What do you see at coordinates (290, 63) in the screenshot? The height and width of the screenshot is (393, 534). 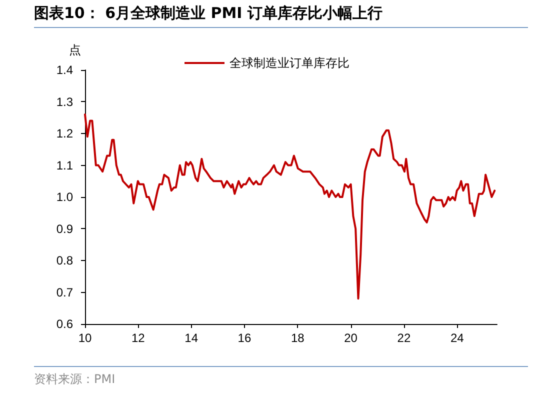 I see `legend-label: 全球制造业订单库存比` at bounding box center [290, 63].